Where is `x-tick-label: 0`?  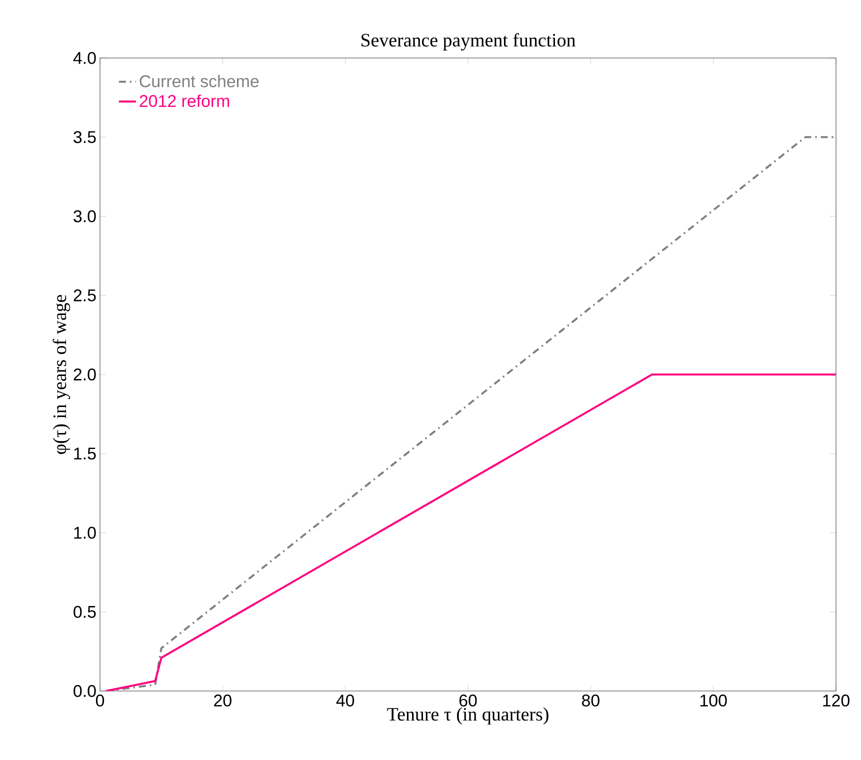 x-tick-label: 0 is located at coordinates (100, 700).